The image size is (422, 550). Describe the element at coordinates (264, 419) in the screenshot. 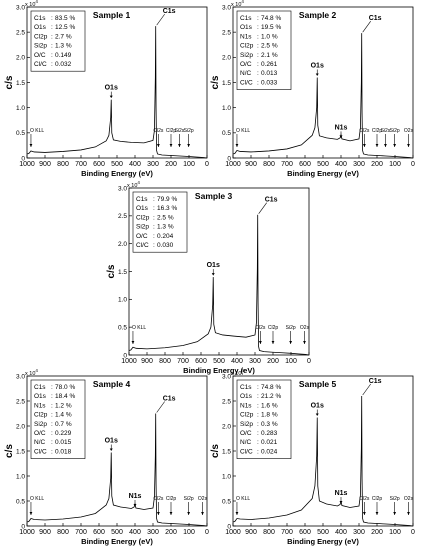

I see `legend-box` at that location.